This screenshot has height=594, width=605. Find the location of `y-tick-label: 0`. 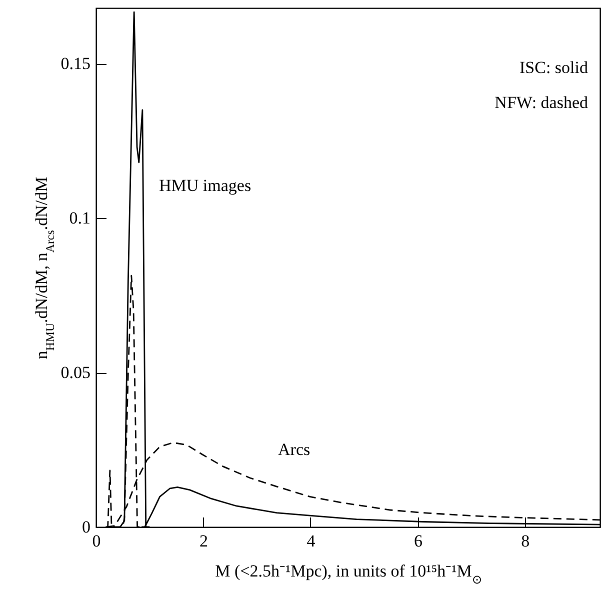

y-tick-label: 0 is located at coordinates (86, 527).